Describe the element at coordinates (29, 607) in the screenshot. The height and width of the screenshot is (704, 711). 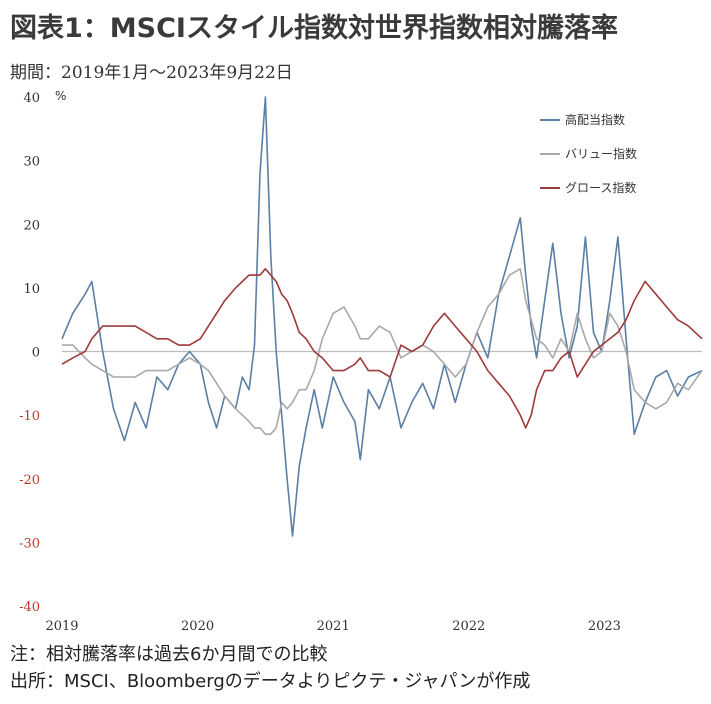
I see `y-tick-label: -40` at that location.